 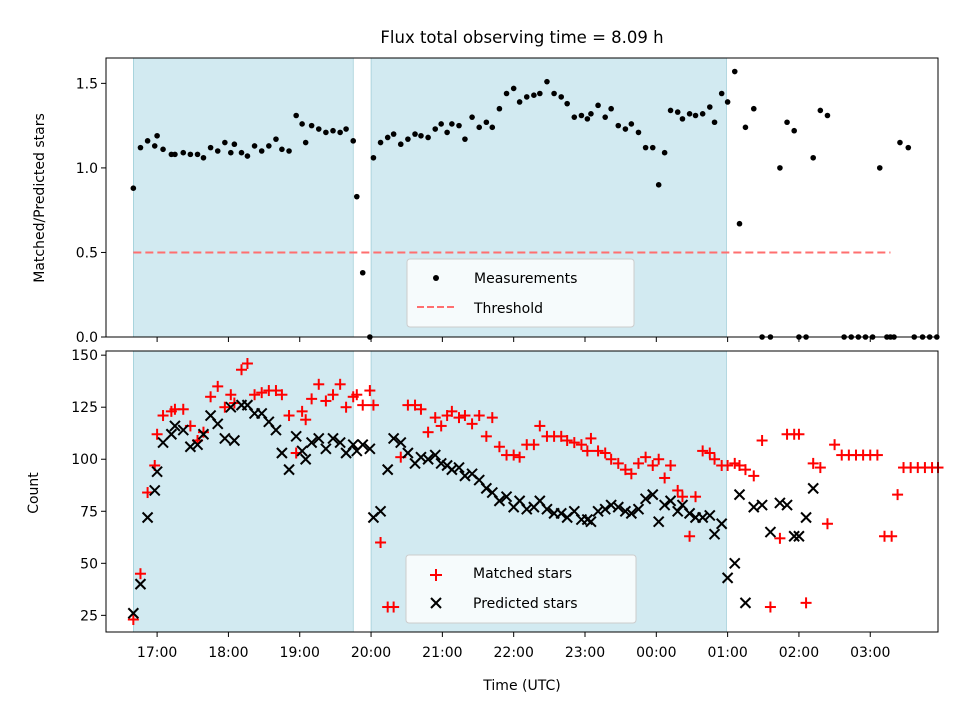 I want to click on top-legend: Measurements Threshold, so click(x=520, y=293).